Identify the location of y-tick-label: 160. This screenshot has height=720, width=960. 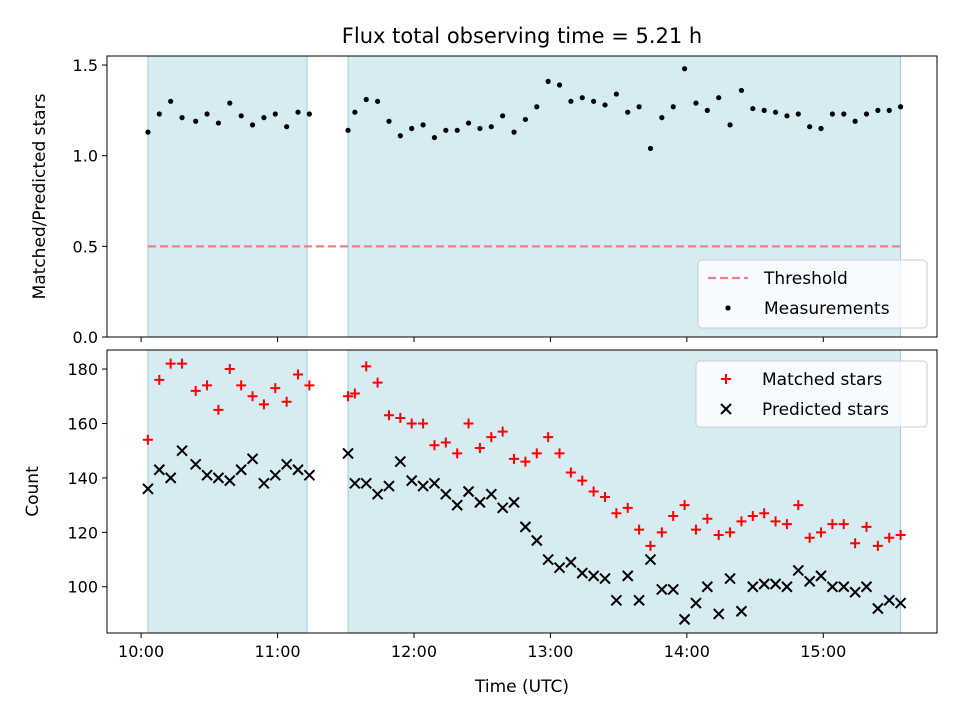
(82, 423).